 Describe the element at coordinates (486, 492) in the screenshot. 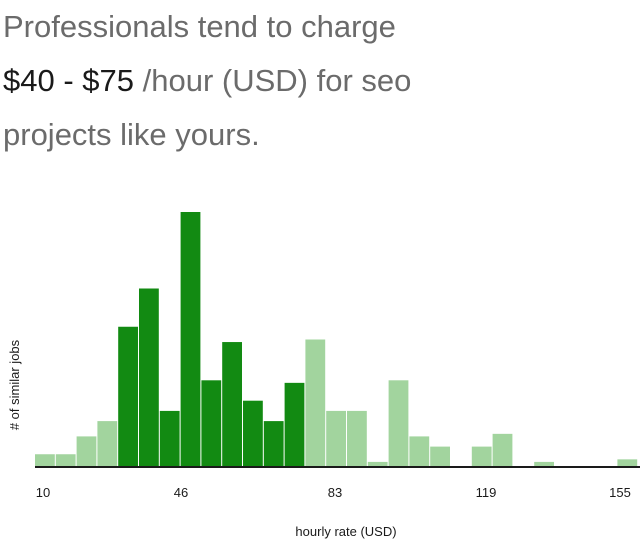

I see `x-tick-label: 119` at that location.